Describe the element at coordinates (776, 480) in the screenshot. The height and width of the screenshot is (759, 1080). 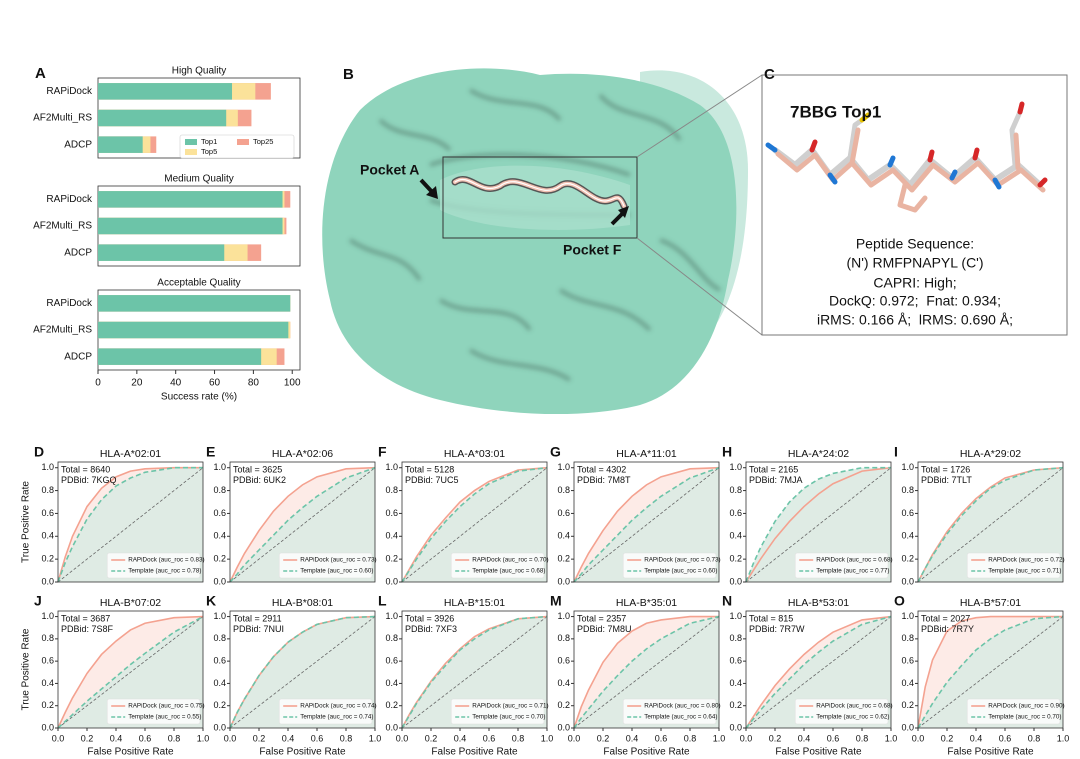
I see `annotation: PDBid: 7MJA` at that location.